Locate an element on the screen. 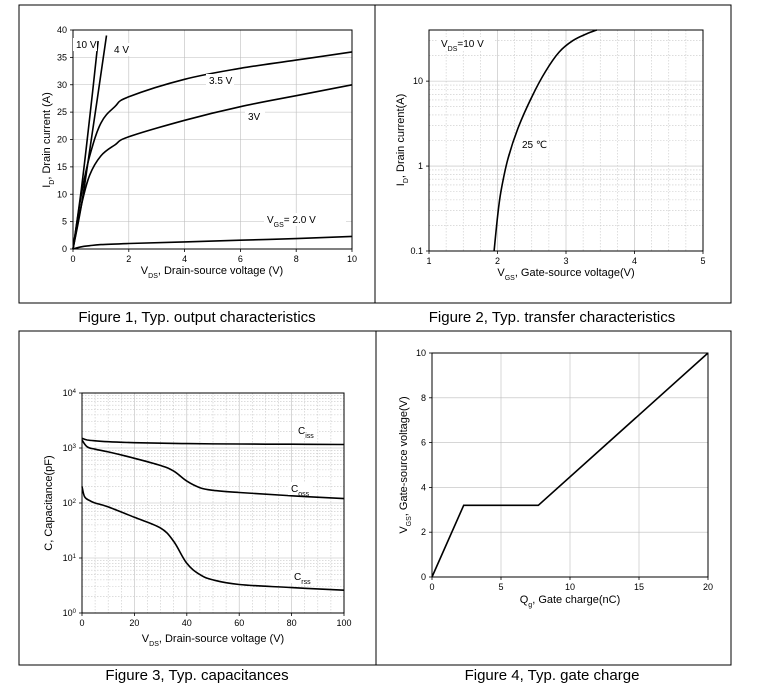  fig4-series-line is located at coordinates (570, 465).